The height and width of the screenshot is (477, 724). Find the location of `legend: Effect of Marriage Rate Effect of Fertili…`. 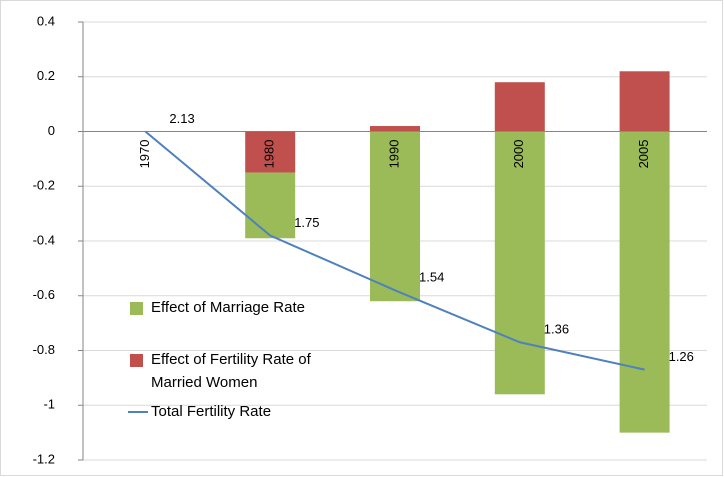

legend: Effect of Marriage Rate Effect of Fertili… is located at coordinates (220, 359).